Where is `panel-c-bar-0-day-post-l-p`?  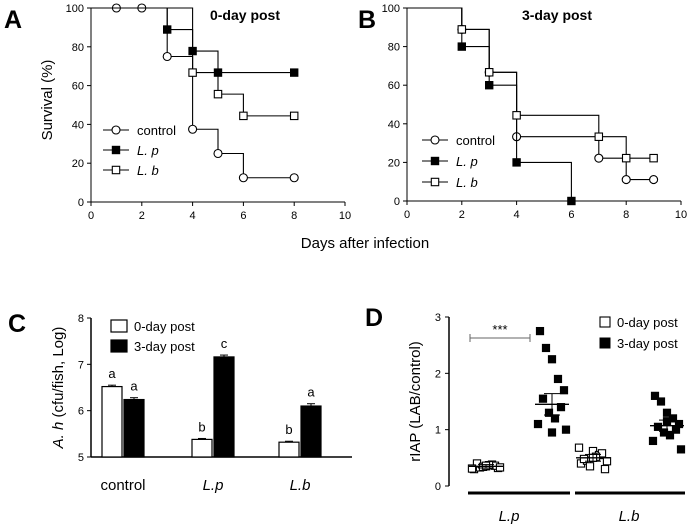
panel-c-bar-0-day-post-l-p is located at coordinates (202, 448).